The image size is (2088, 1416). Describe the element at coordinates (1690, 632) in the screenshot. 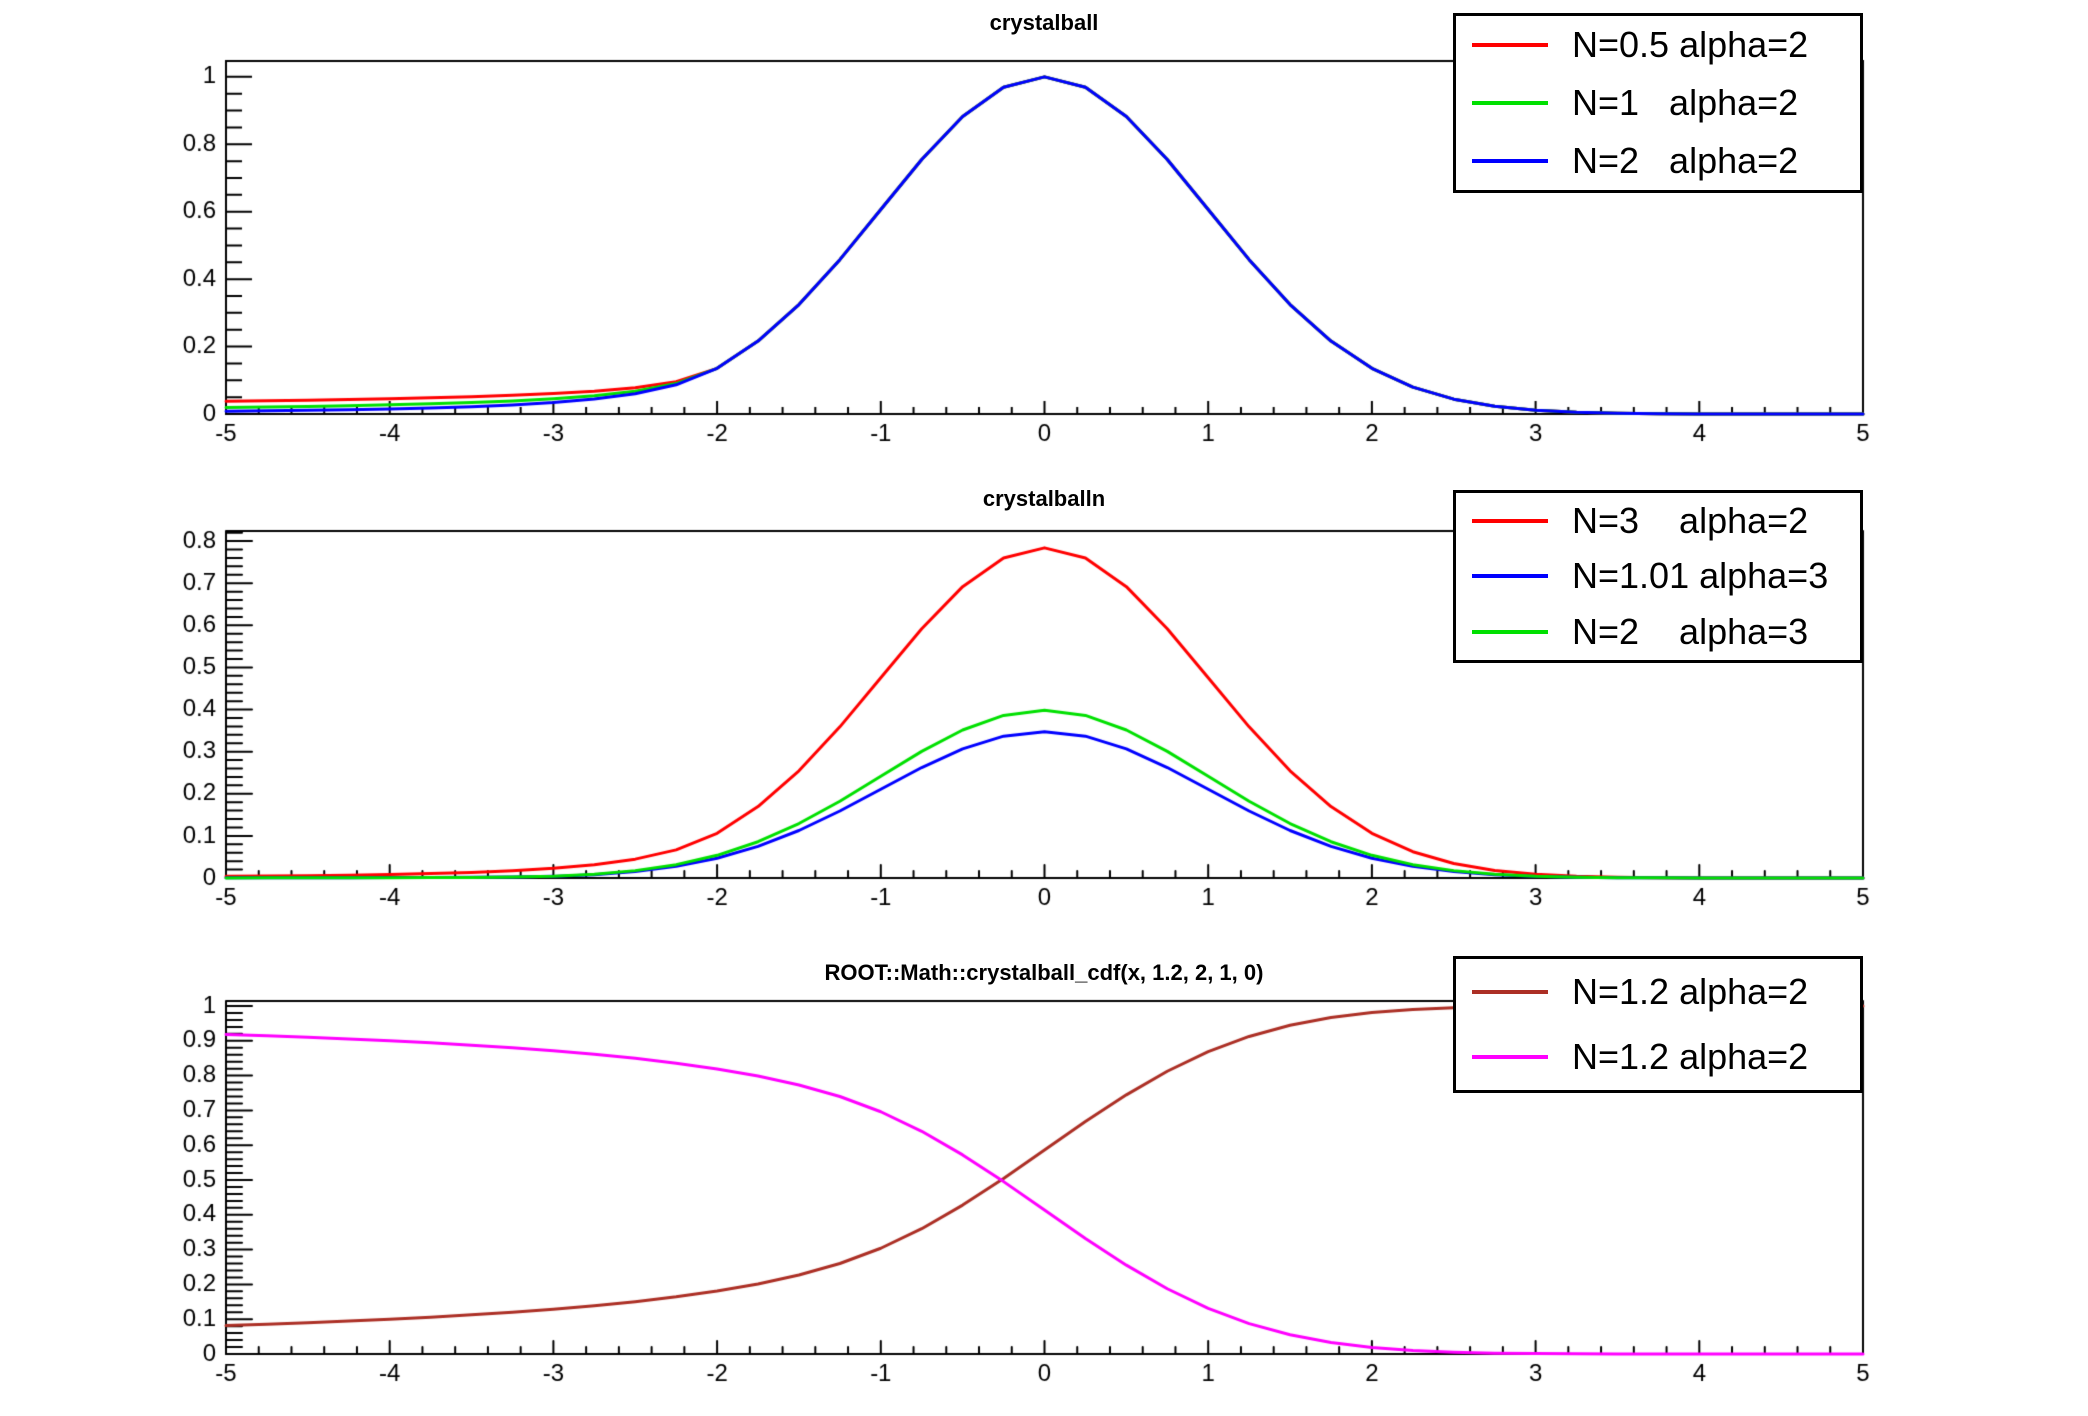

I see `legend-entry-label: N=2 alpha=3` at that location.